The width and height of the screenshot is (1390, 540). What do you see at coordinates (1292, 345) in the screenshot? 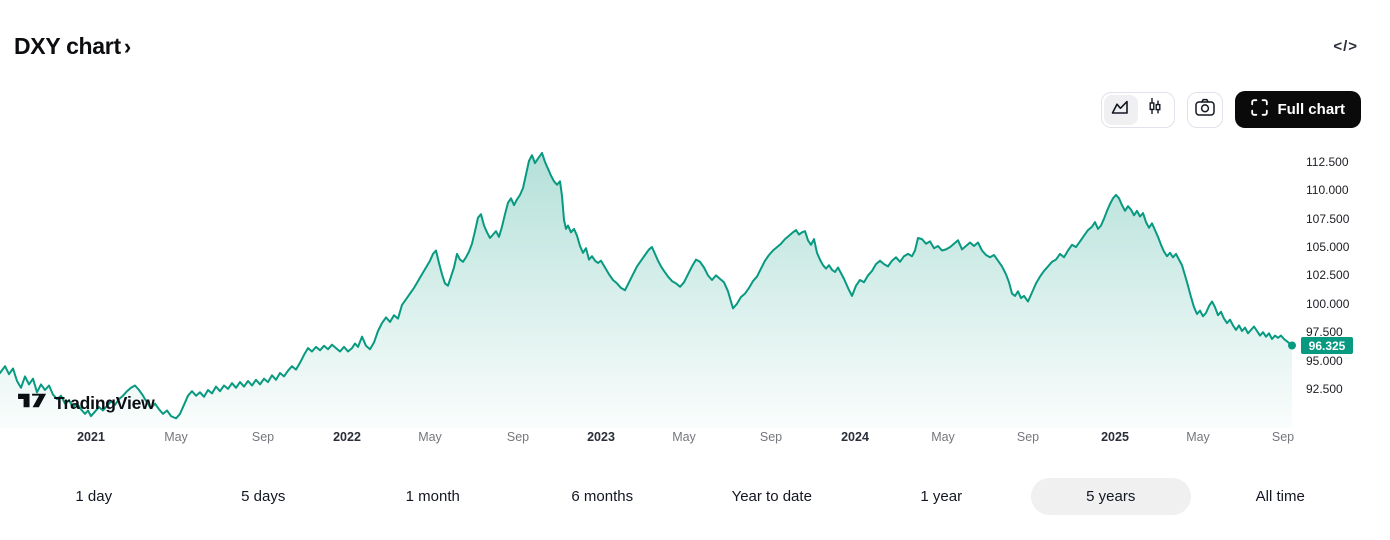
I see `last-price-dot` at bounding box center [1292, 345].